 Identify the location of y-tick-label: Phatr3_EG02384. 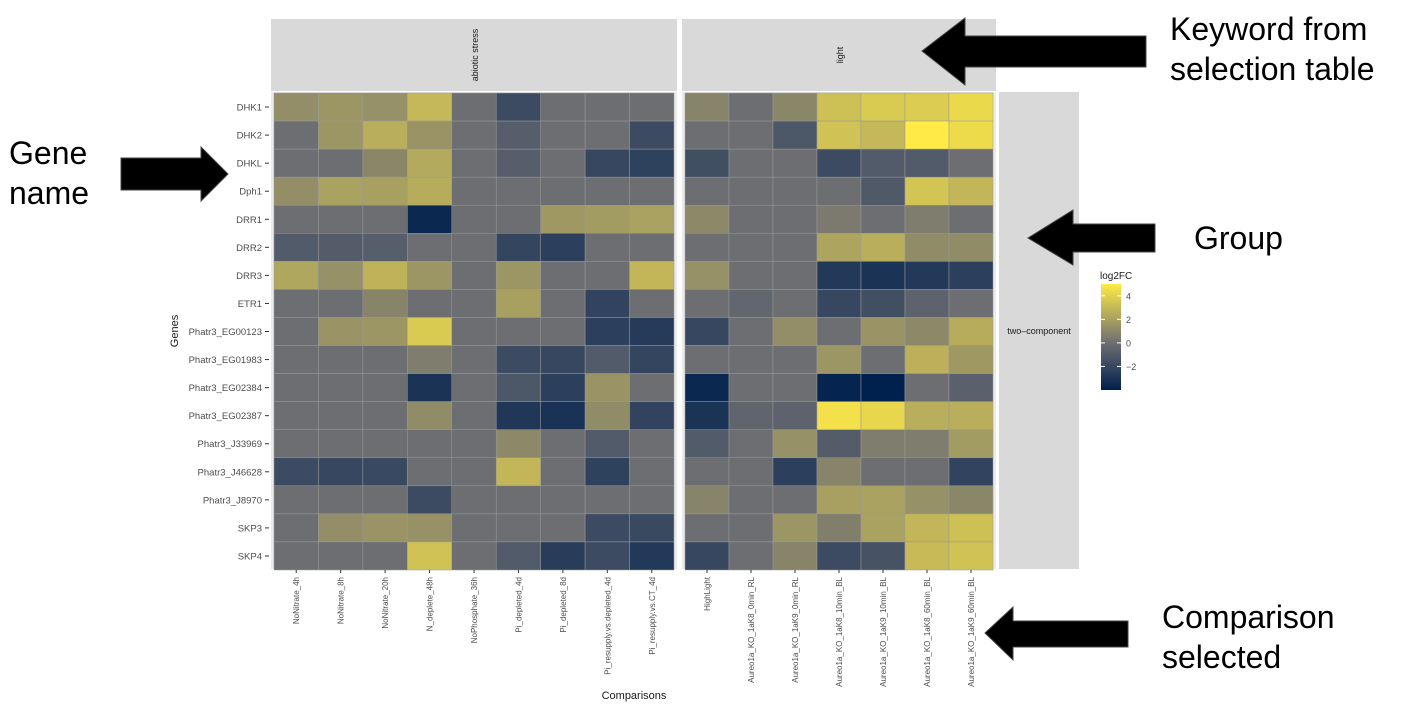
(225, 388).